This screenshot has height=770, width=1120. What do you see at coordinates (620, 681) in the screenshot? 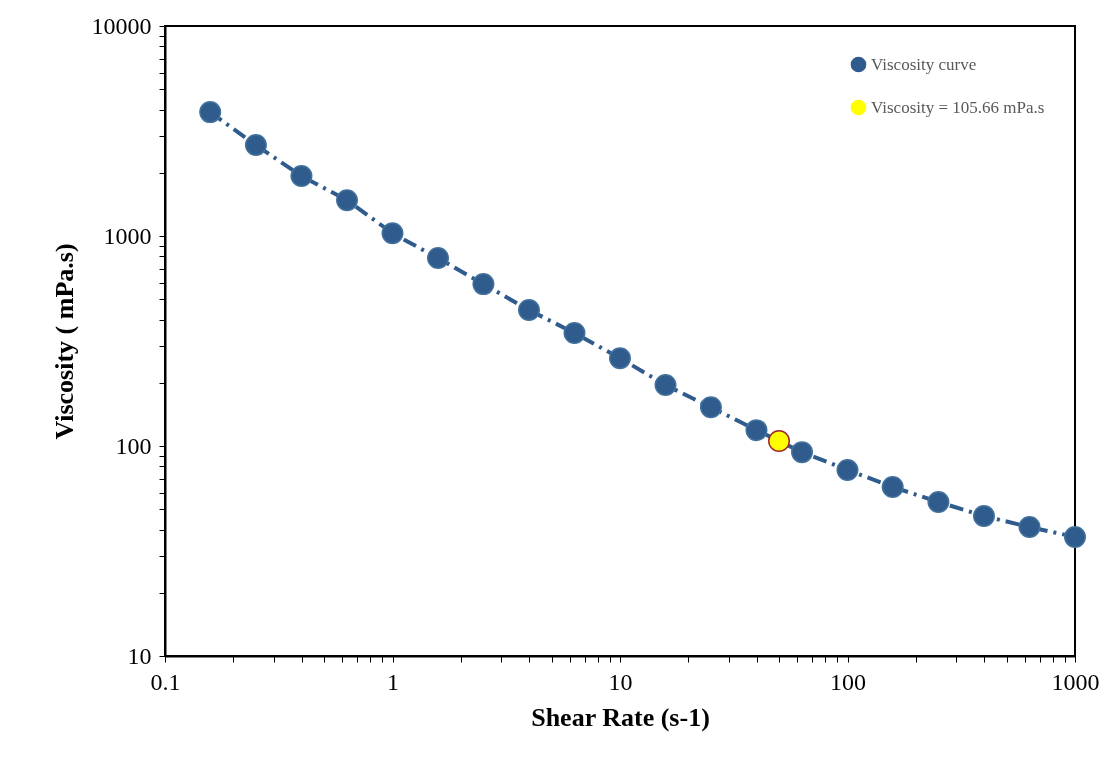
I see `x-tick-label: 10` at bounding box center [620, 681].